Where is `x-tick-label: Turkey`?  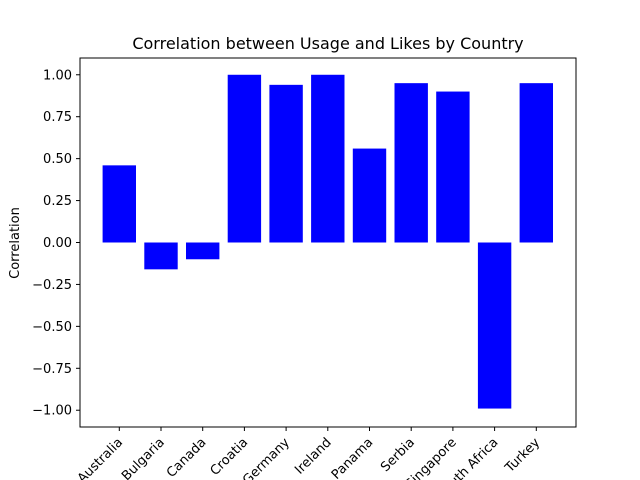
x-tick-label: Turkey is located at coordinates (522, 455).